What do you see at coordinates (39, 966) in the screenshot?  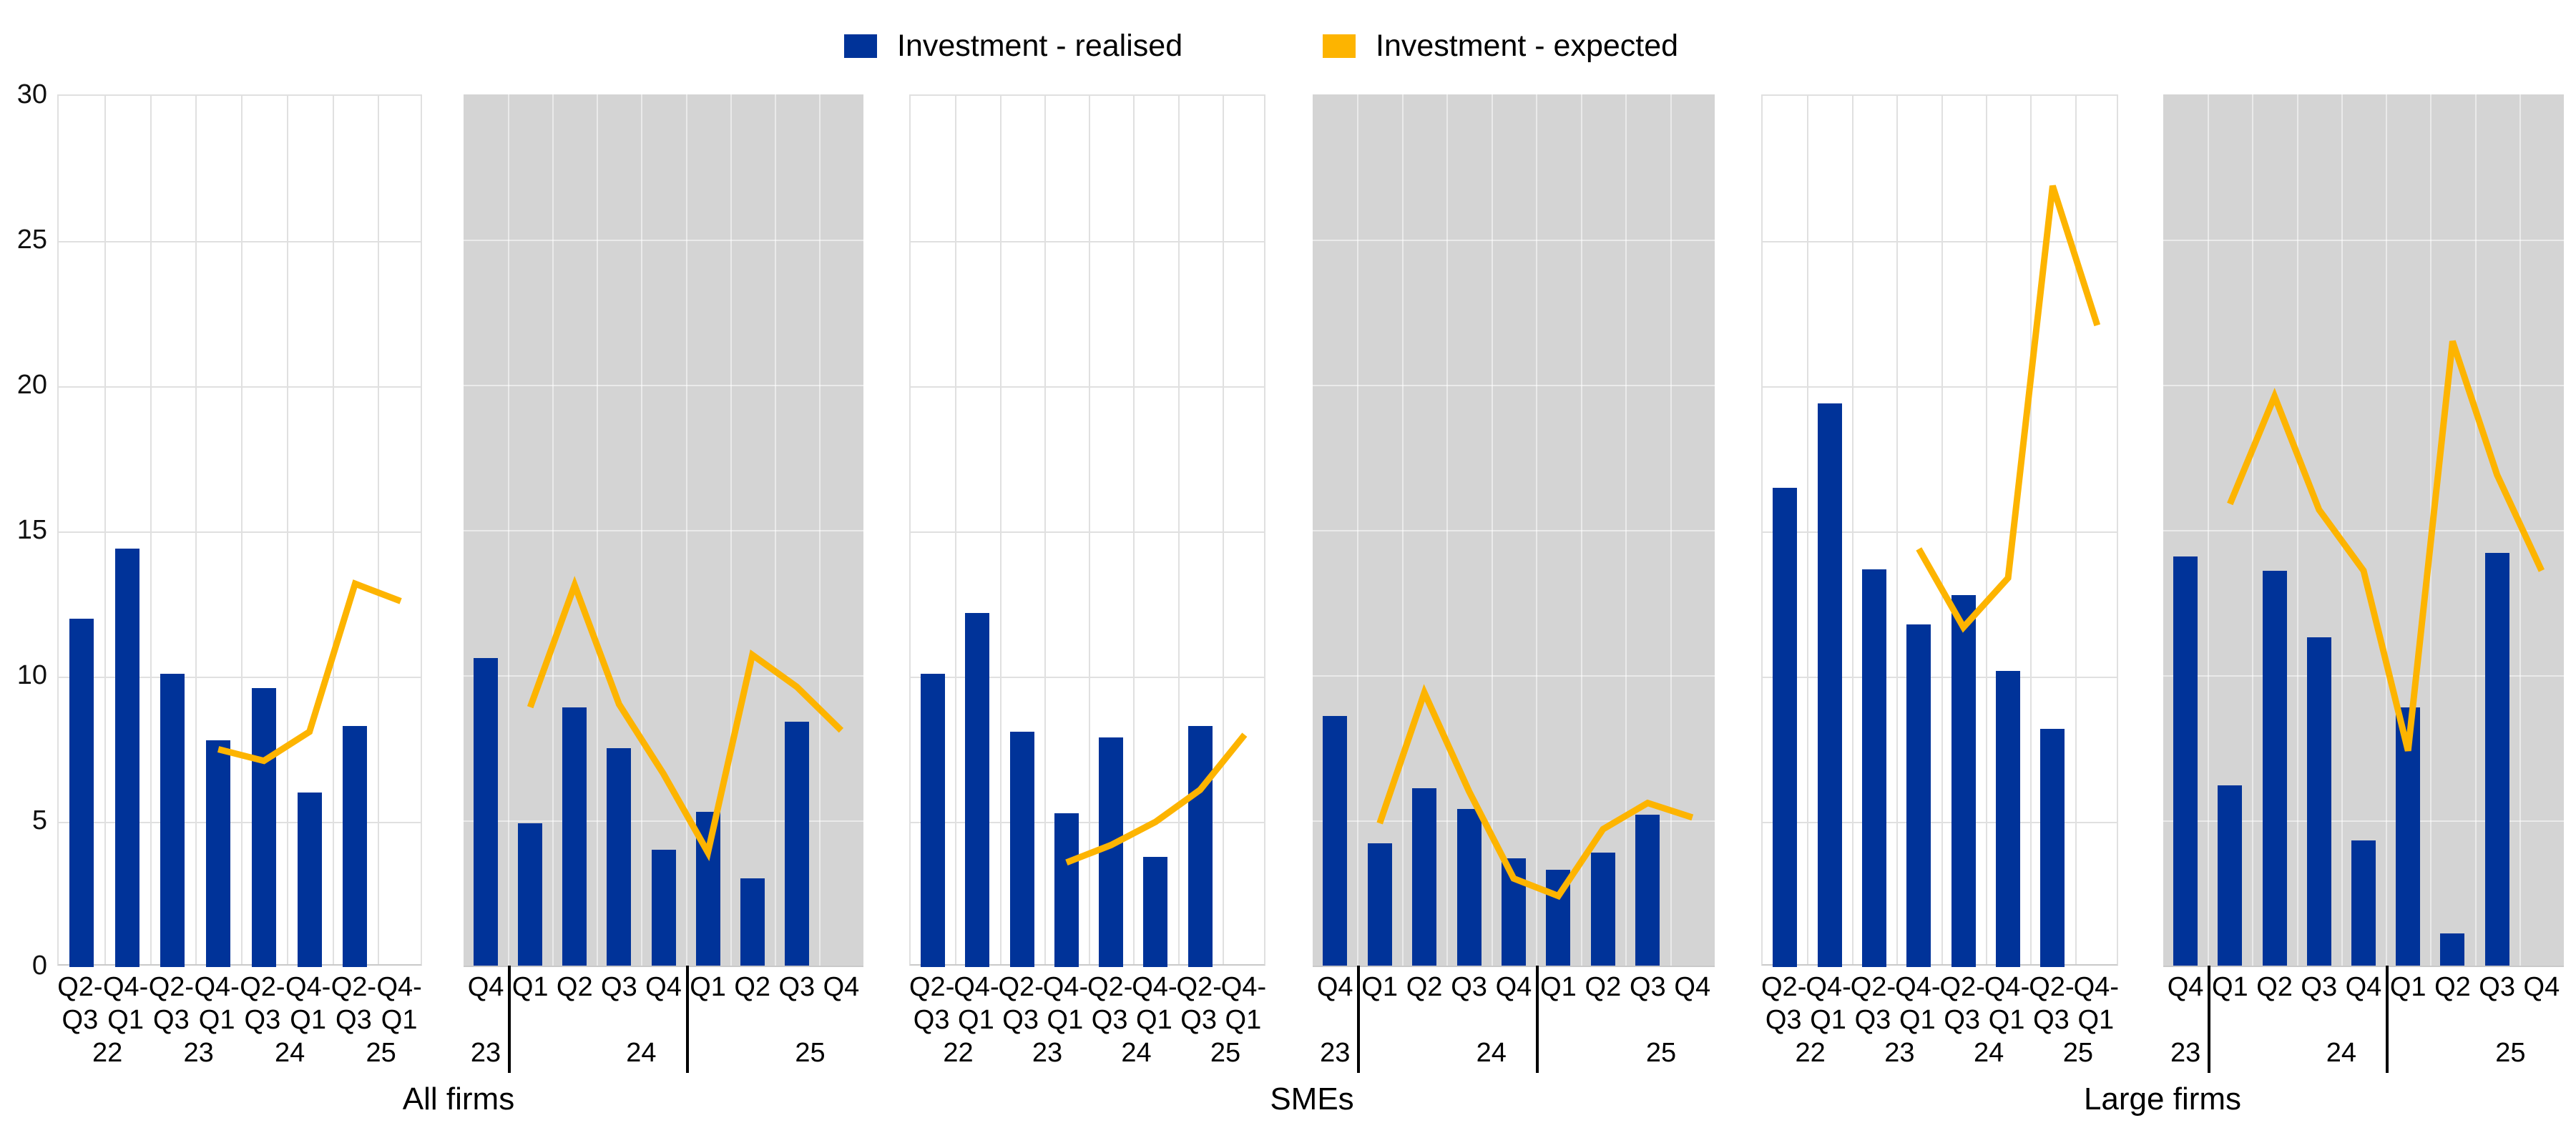 I see `y-tick-label-0: 0` at bounding box center [39, 966].